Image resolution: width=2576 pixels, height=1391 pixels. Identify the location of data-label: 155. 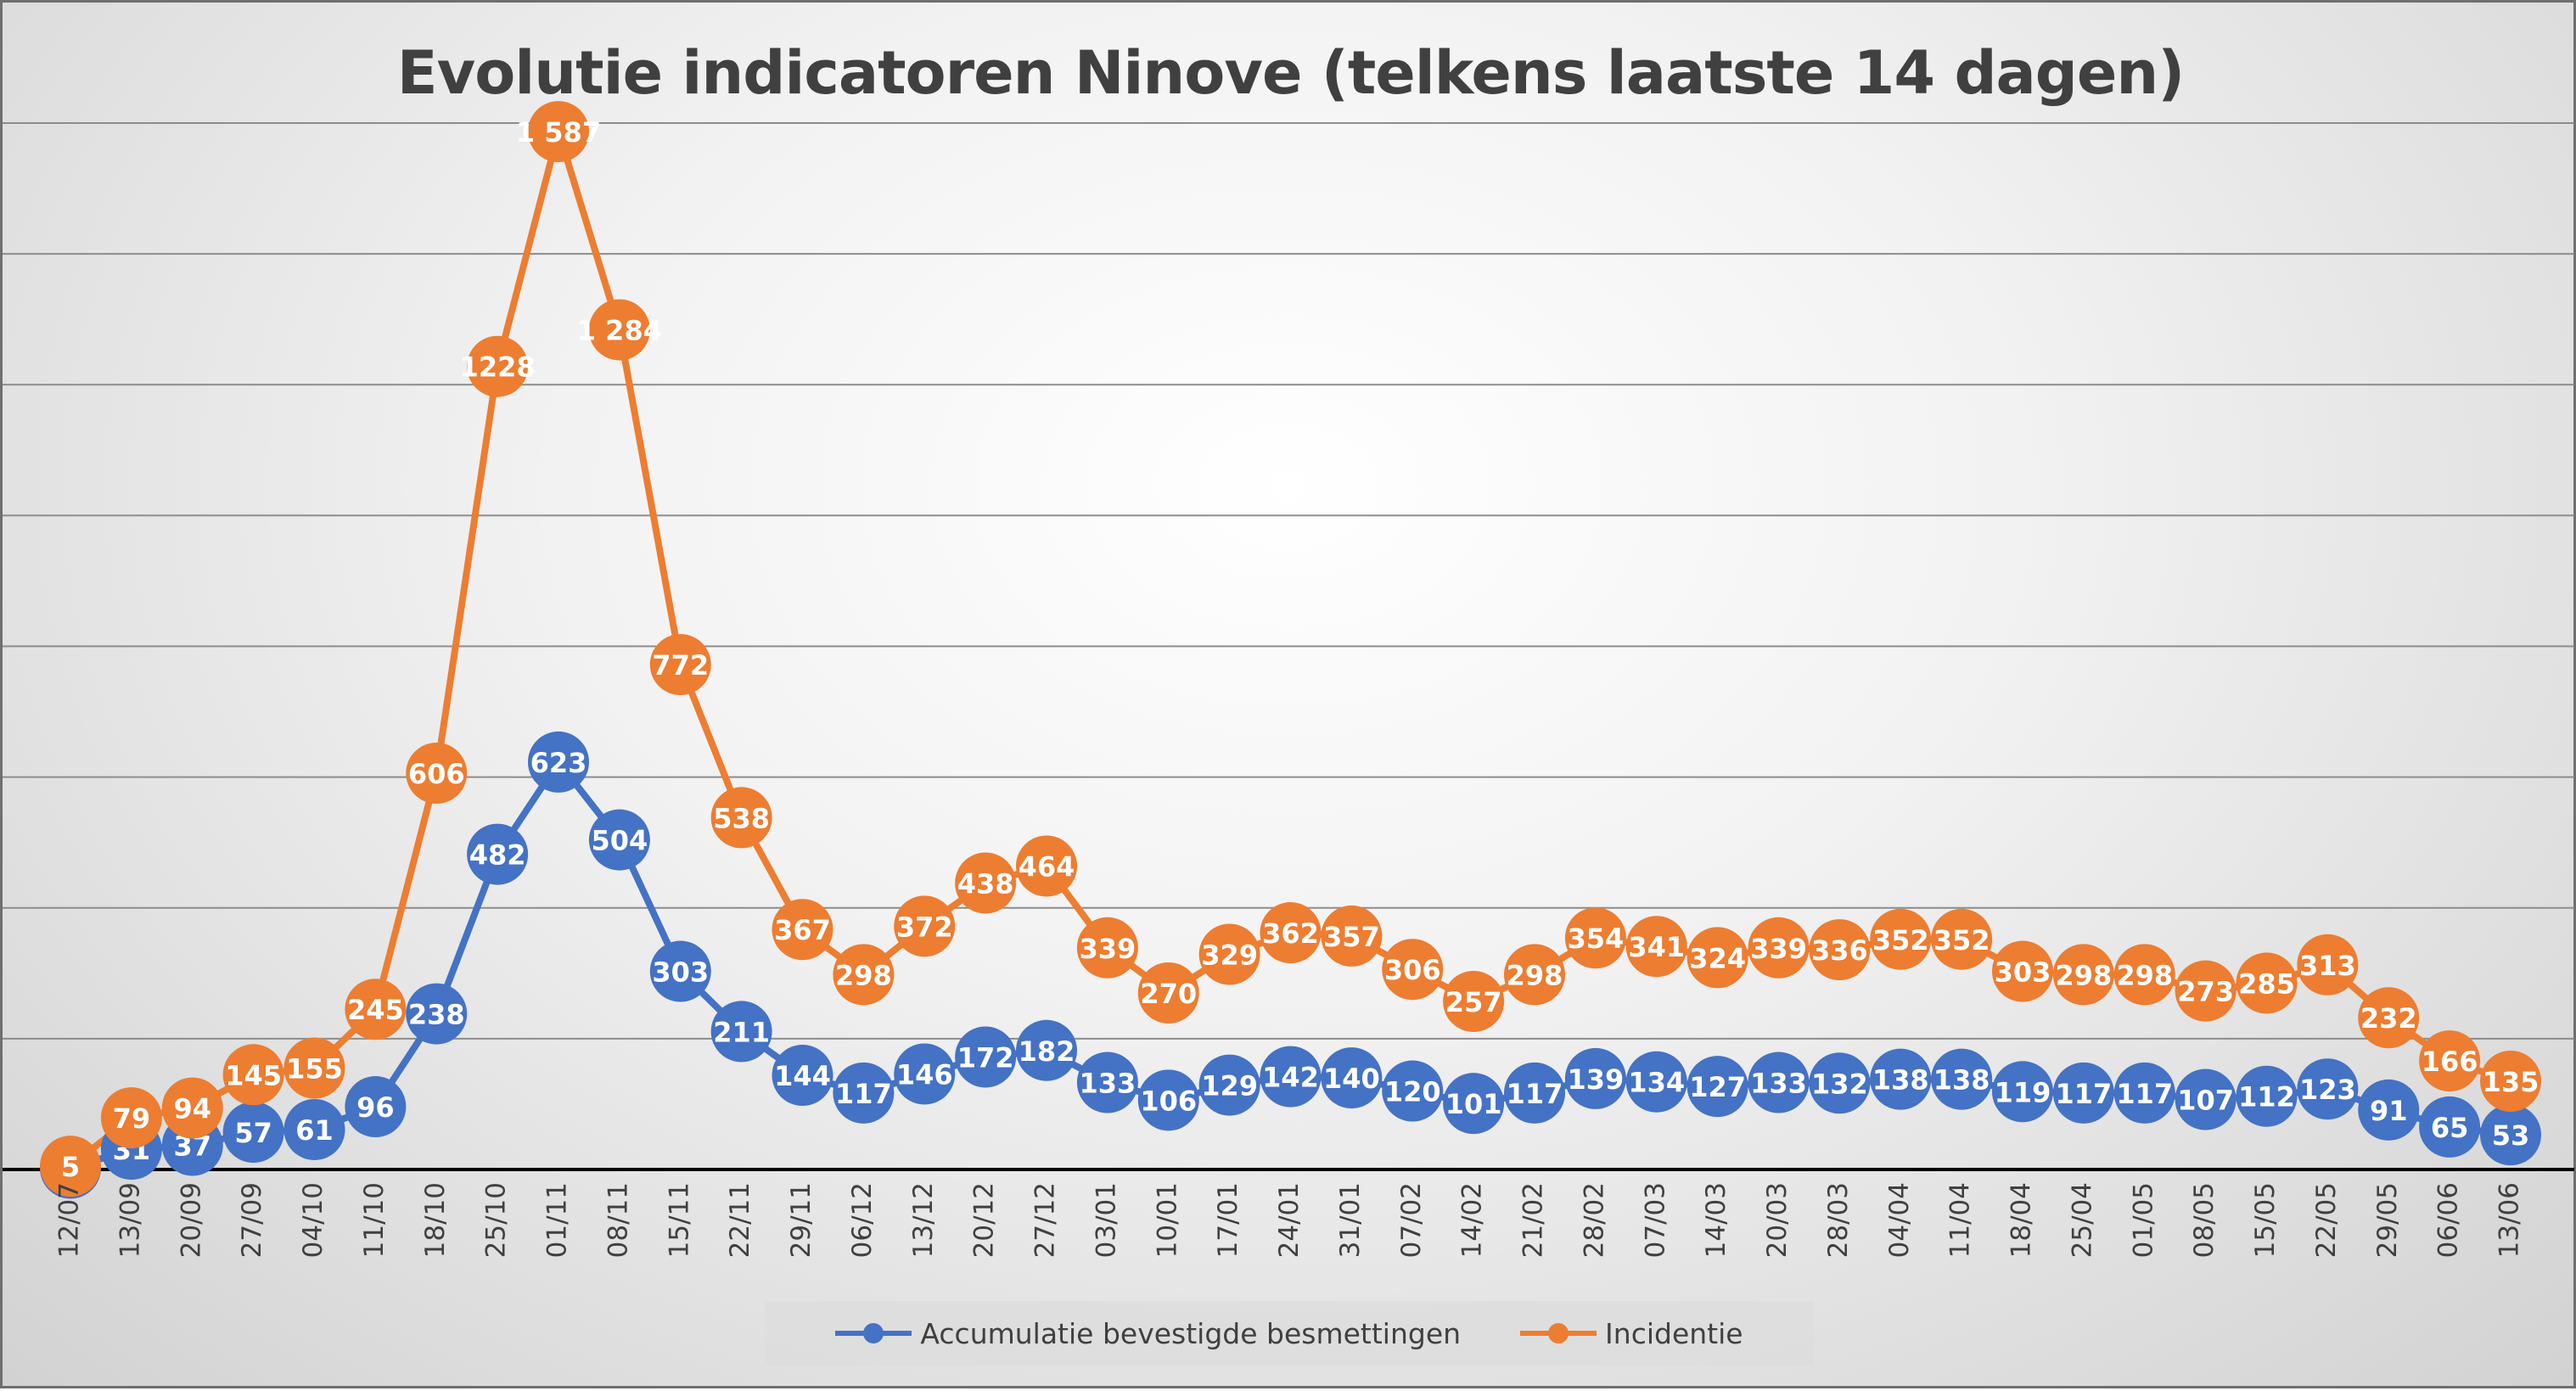
(314, 1069).